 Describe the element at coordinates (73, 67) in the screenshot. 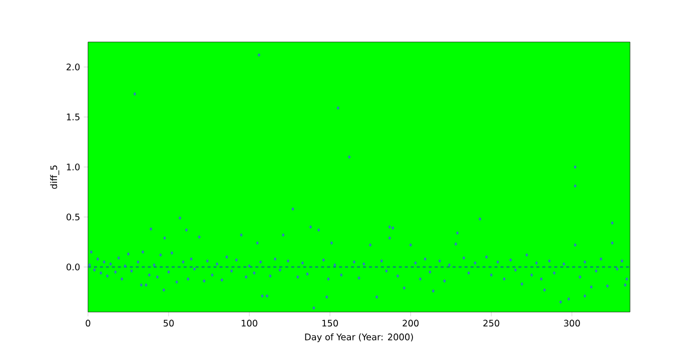

I see `y-tick-label: 2.0` at that location.